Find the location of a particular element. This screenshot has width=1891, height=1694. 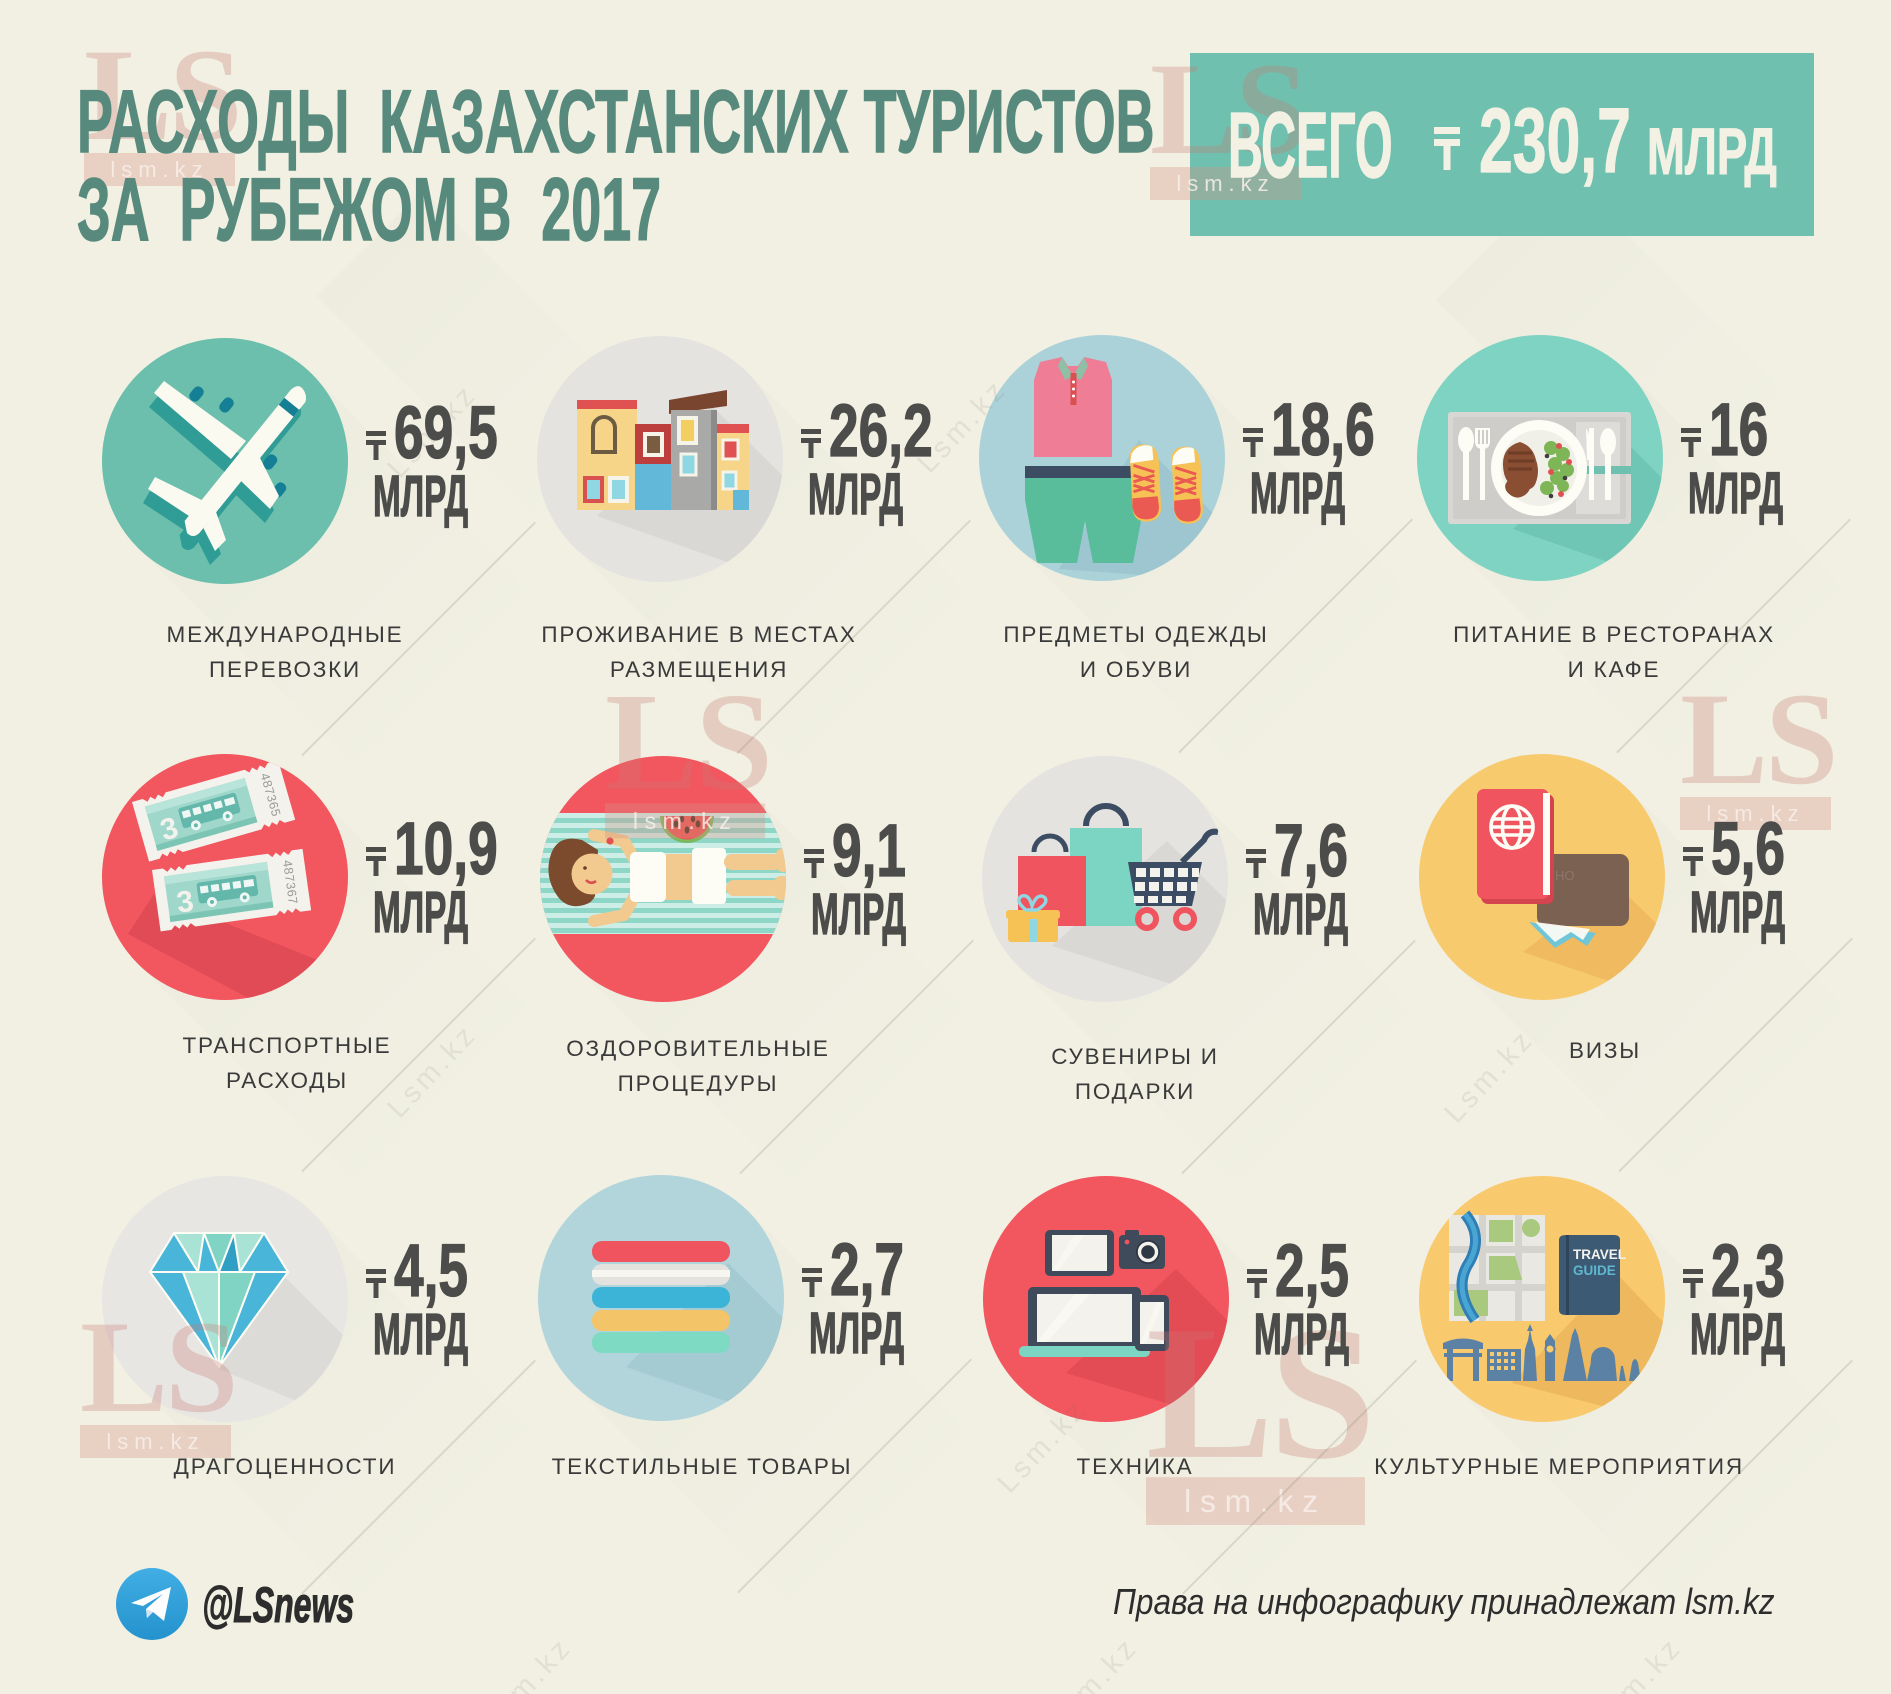

svg-text: GUIDE is located at coordinates (1594, 1270).